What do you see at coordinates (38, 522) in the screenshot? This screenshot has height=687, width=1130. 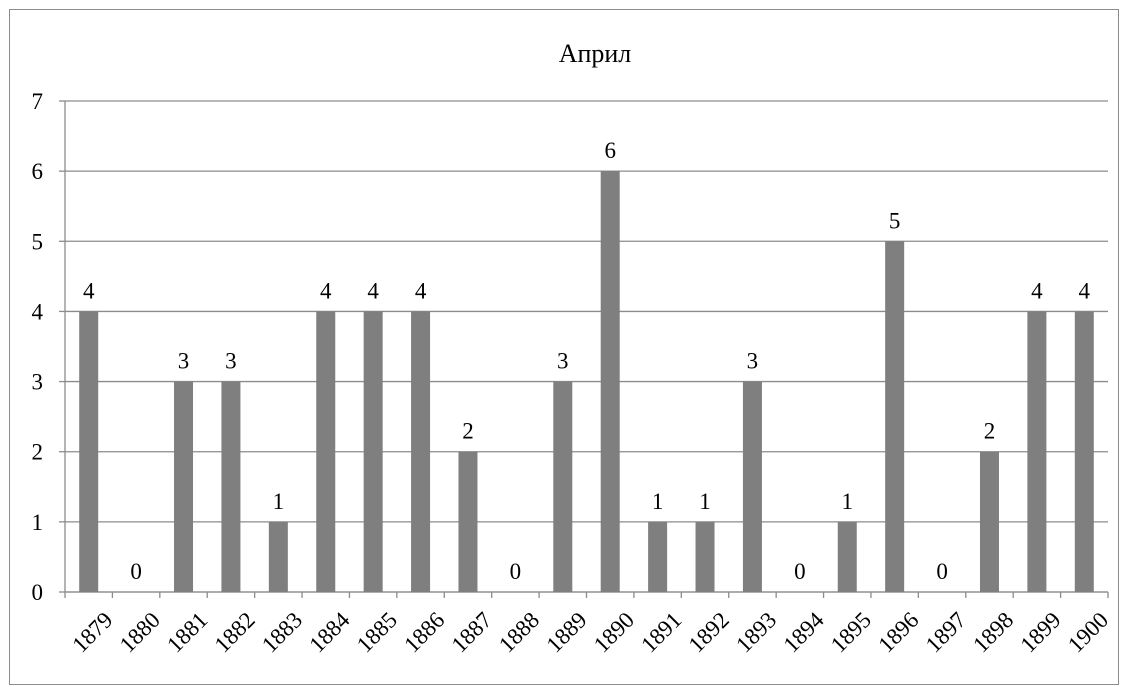 I see `y-tick-label: 1` at bounding box center [38, 522].